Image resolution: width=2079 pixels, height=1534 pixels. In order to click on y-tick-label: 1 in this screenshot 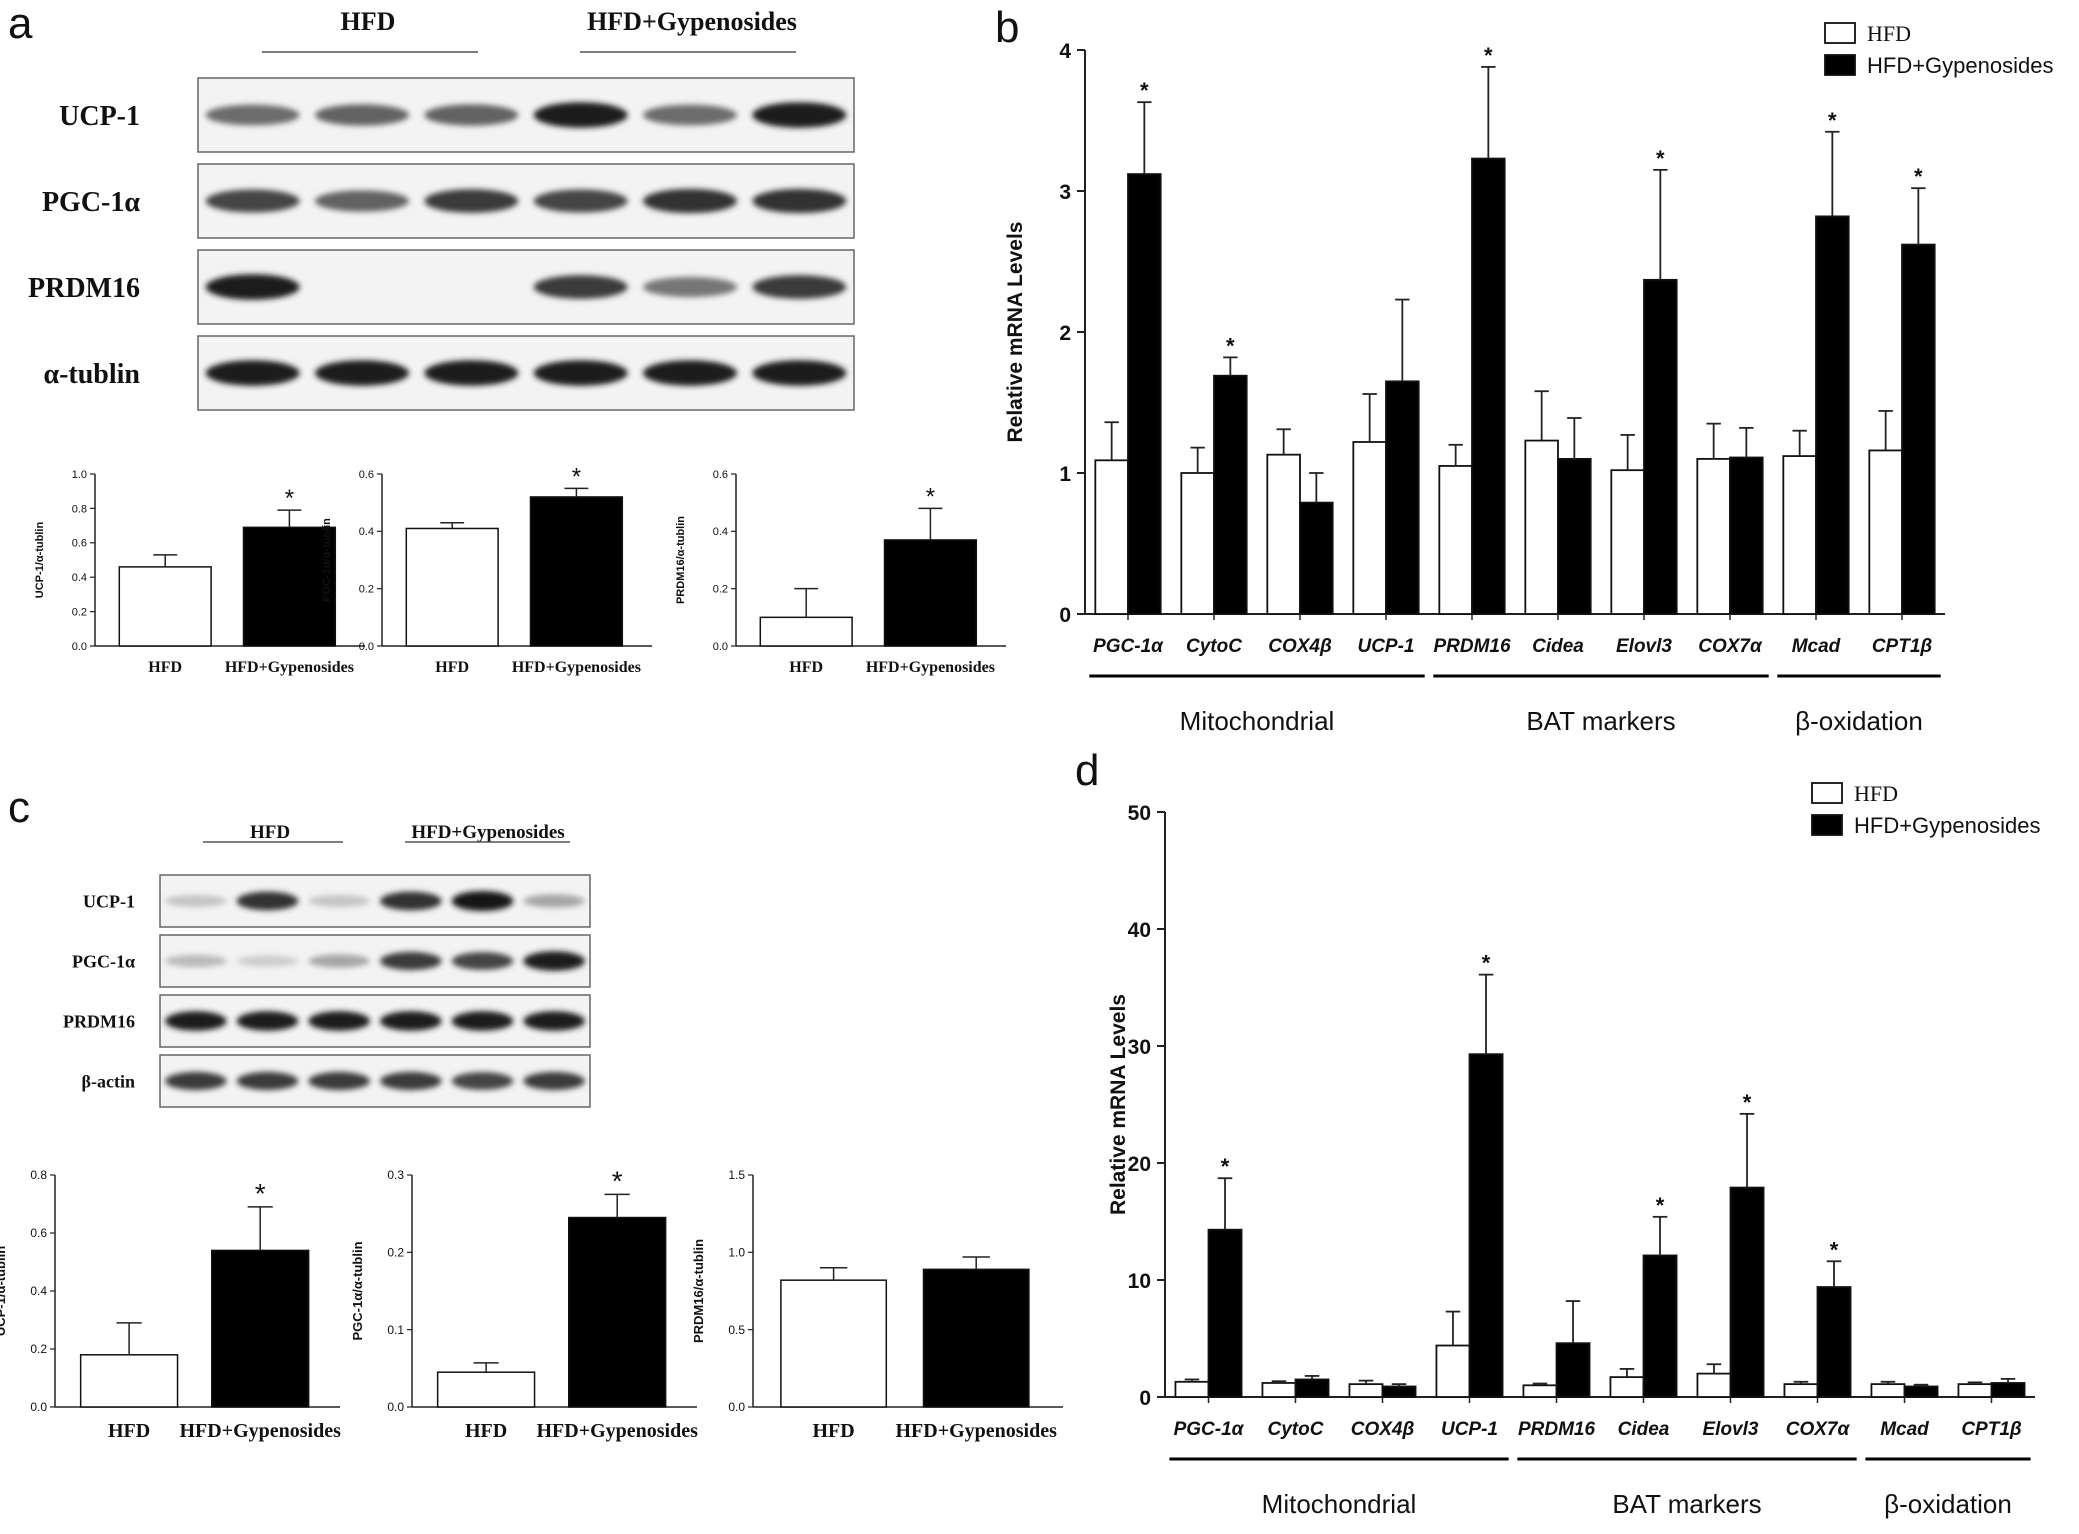, I will do `click(1065, 474)`.